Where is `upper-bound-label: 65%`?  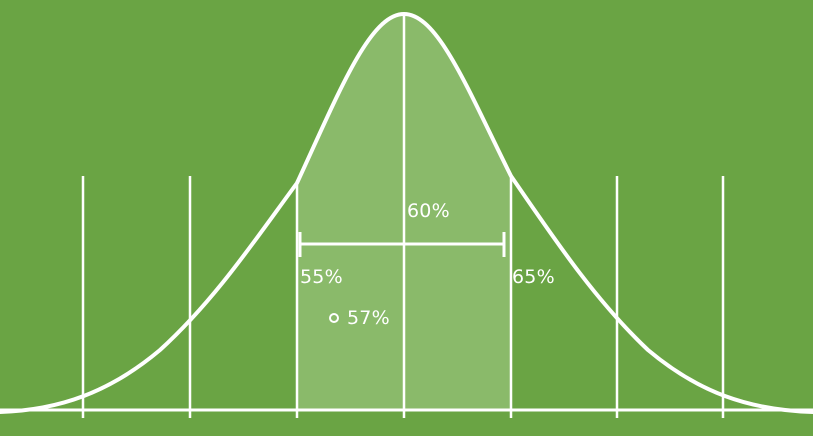
upper-bound-label: 65% is located at coordinates (533, 277).